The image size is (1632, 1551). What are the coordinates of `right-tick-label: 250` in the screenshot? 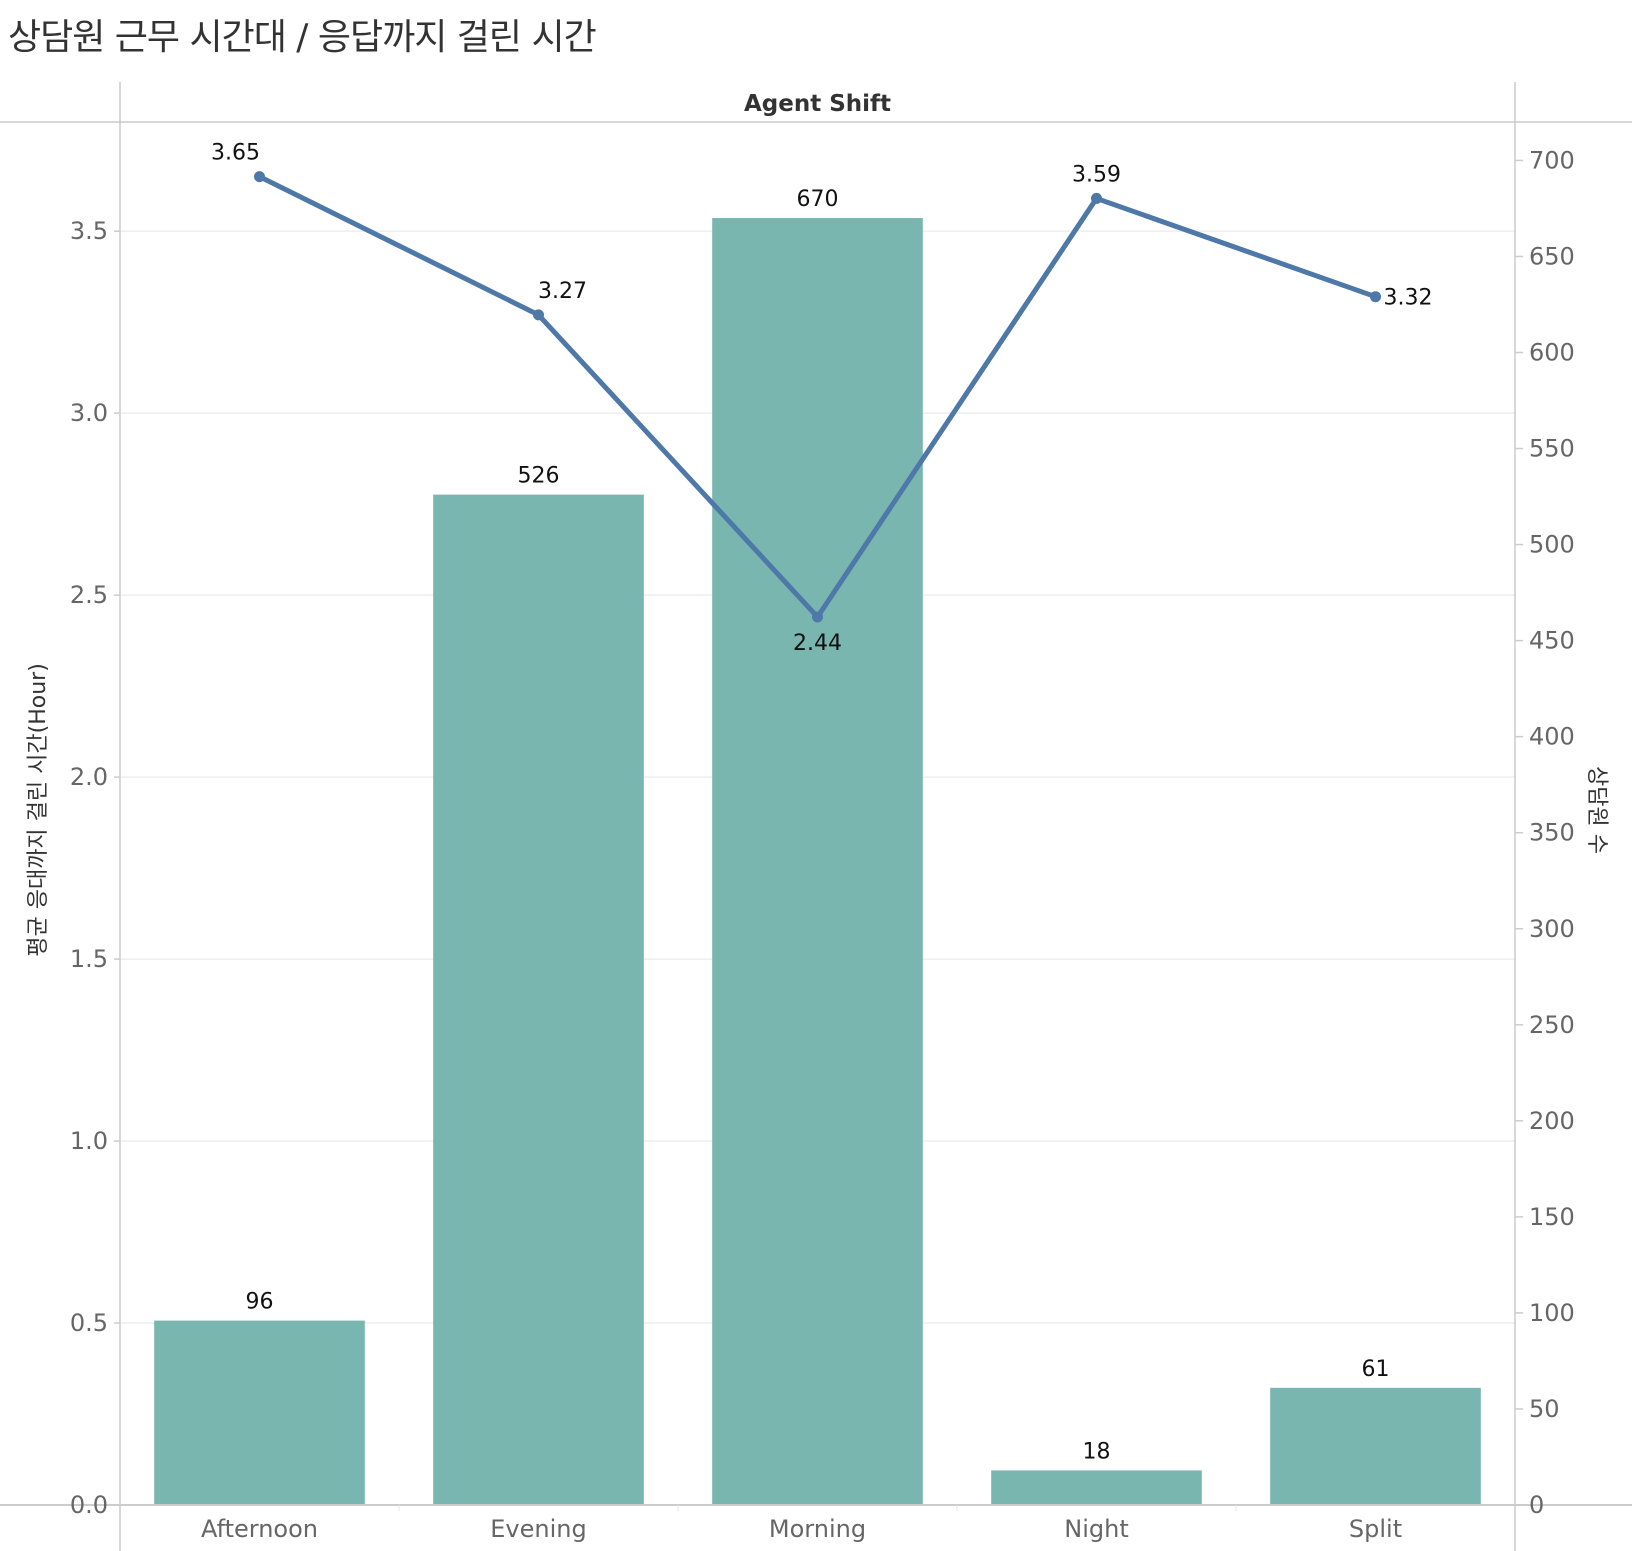 It's located at (1552, 1025).